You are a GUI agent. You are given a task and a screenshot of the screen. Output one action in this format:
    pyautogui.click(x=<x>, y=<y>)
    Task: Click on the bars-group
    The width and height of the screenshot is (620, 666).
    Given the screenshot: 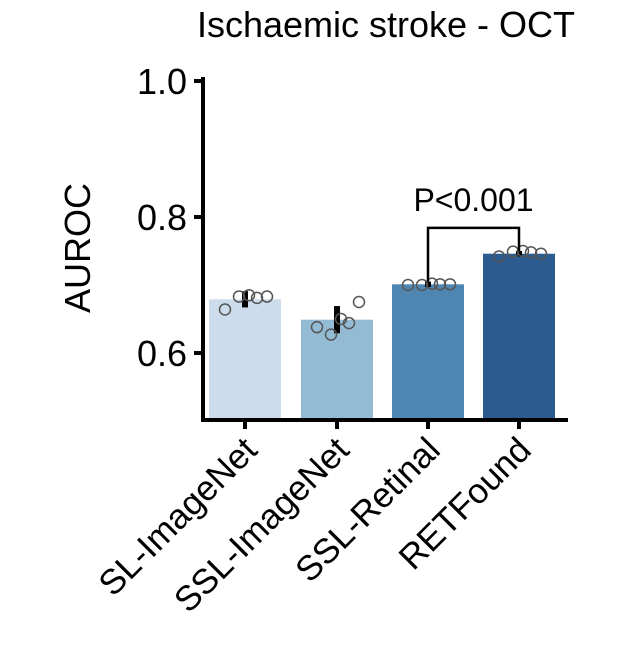 What is the action you would take?
    pyautogui.click(x=382, y=336)
    